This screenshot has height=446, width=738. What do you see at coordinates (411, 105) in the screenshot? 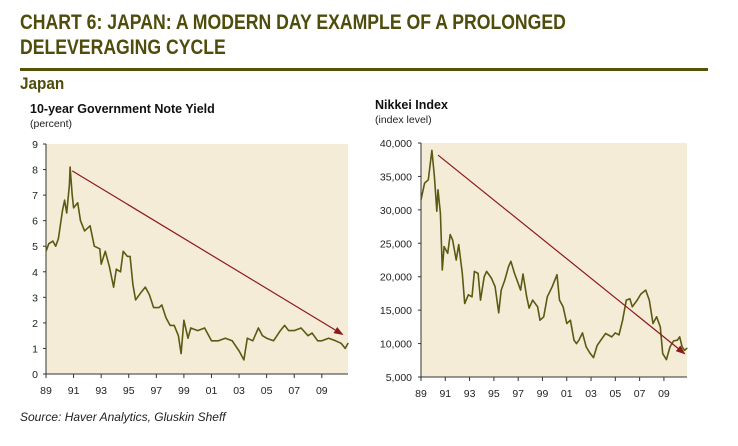
I see `right-chart-title: Nikkei Index` at bounding box center [411, 105].